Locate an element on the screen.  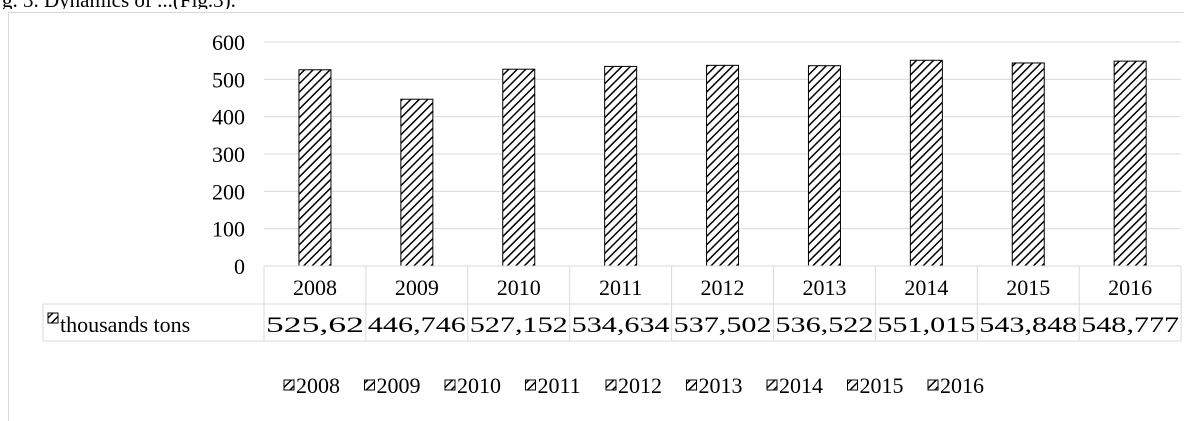
figure-caption: g. 3. Dynamics of ...(Fig.3). is located at coordinates (182, 4).